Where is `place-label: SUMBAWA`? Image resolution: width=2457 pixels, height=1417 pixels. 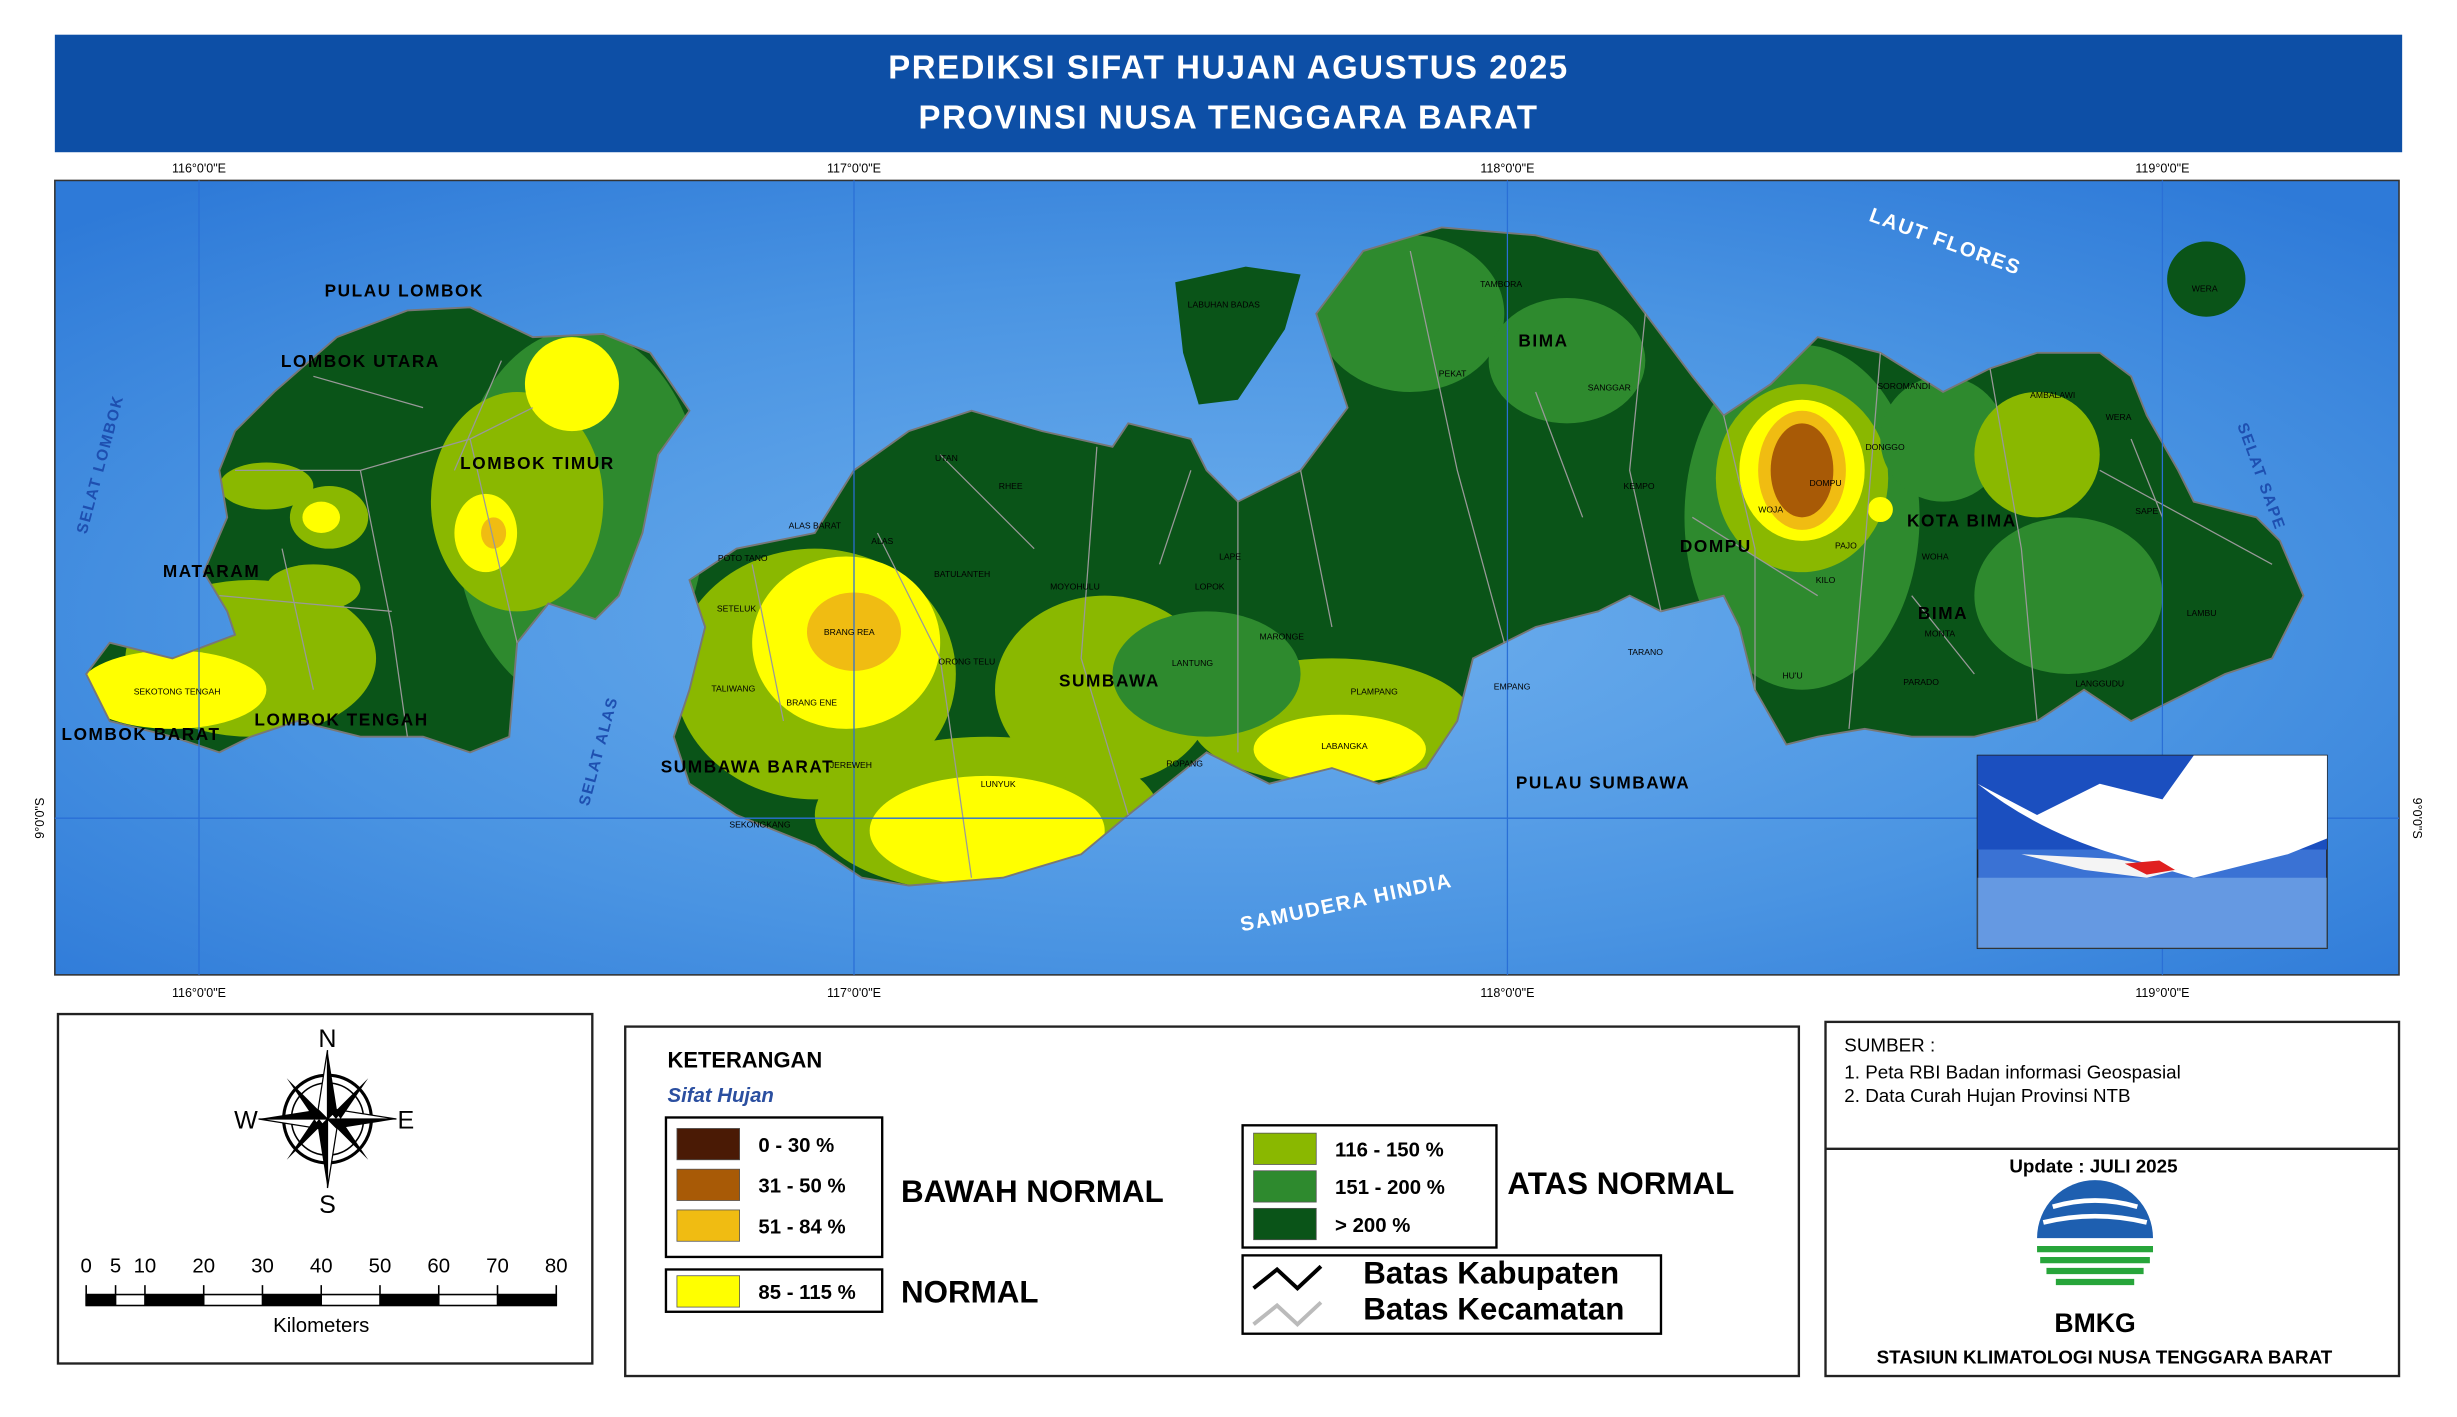 place-label: SUMBAWA is located at coordinates (1109, 681).